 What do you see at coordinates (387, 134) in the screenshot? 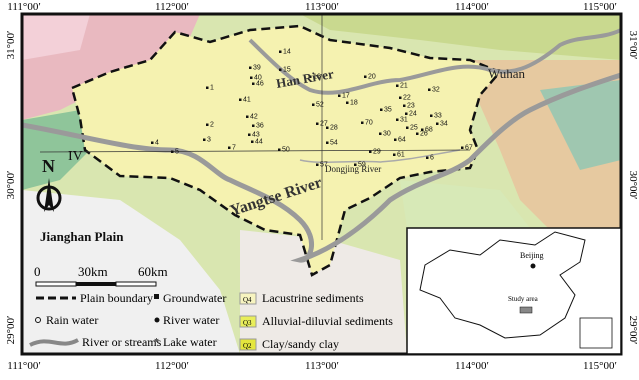
I see `sample-label: 30` at bounding box center [387, 134].